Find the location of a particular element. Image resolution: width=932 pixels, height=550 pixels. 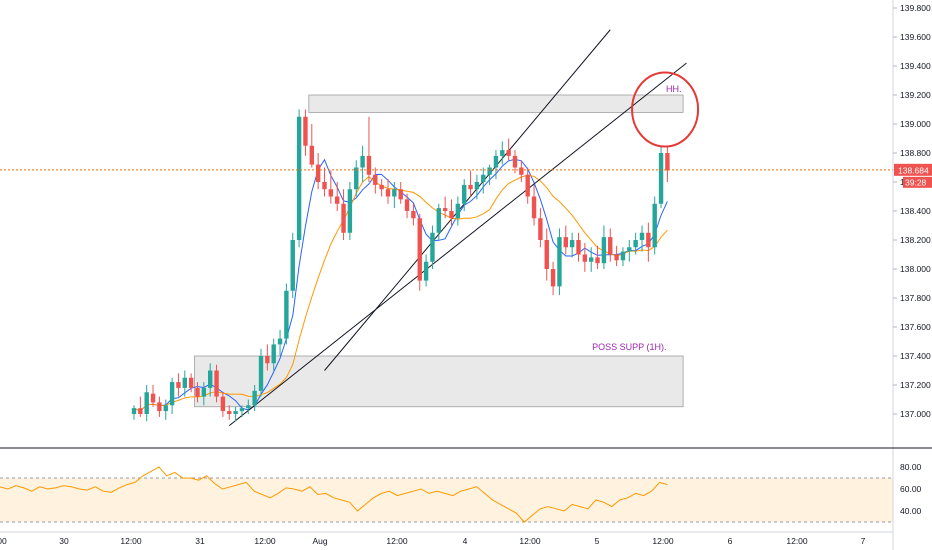

rsi-pane is located at coordinates (446, 494).